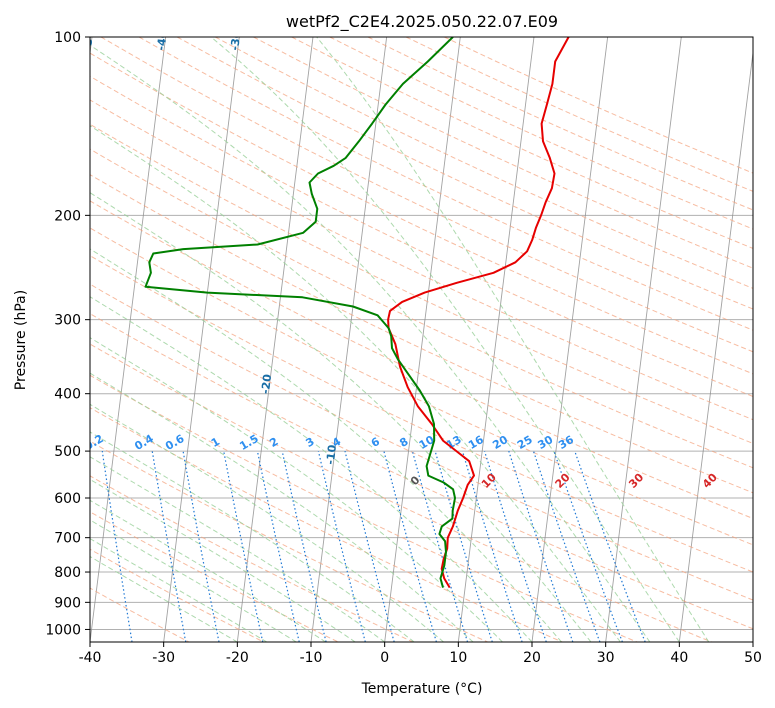 This screenshot has width=775, height=708. Describe the element at coordinates (422, 689) in the screenshot. I see `x-axis-label: Temperature (°C)` at that location.